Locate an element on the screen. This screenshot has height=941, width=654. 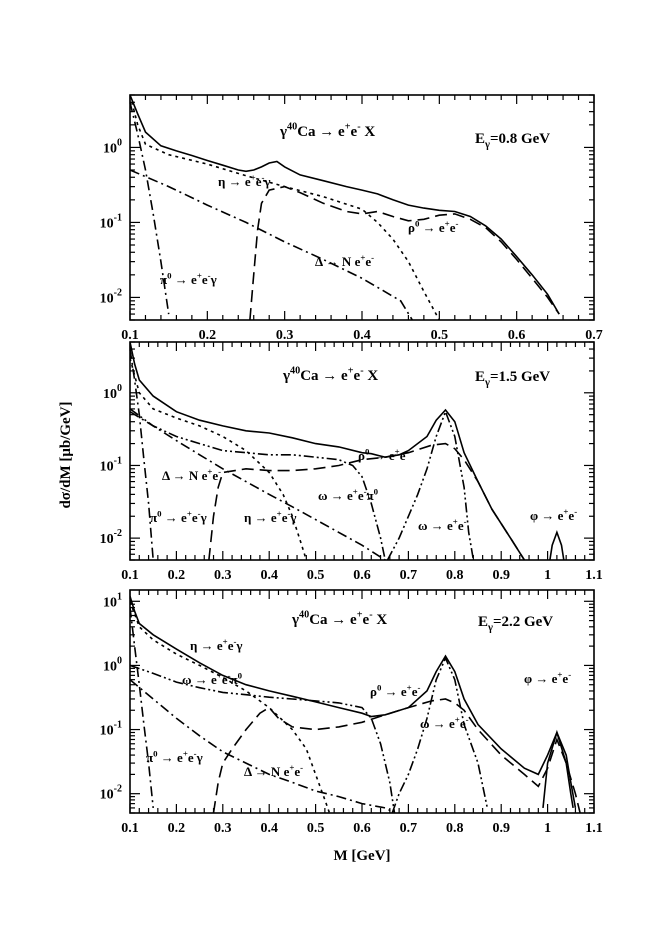
y-tick-label: 100 is located at coordinates (112, 664).